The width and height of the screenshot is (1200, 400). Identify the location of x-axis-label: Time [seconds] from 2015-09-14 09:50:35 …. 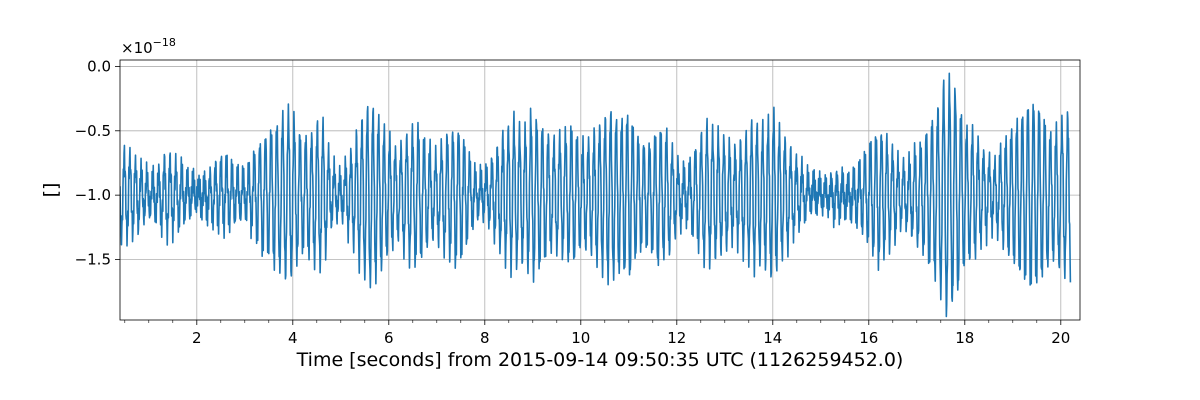
(600, 360).